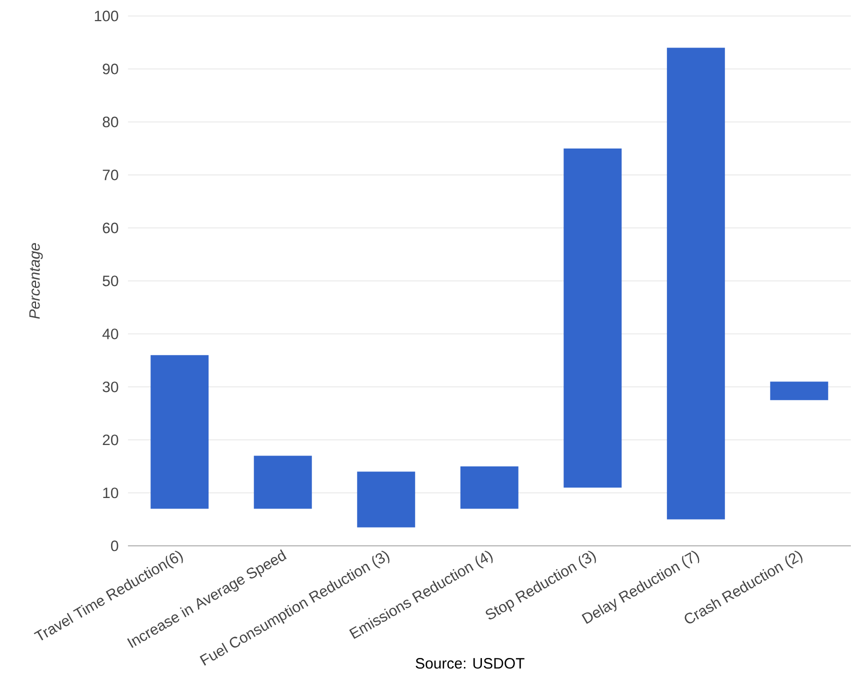 This screenshot has width=851, height=690. What do you see at coordinates (110, 122) in the screenshot?
I see `y-tick-label: 80` at bounding box center [110, 122].